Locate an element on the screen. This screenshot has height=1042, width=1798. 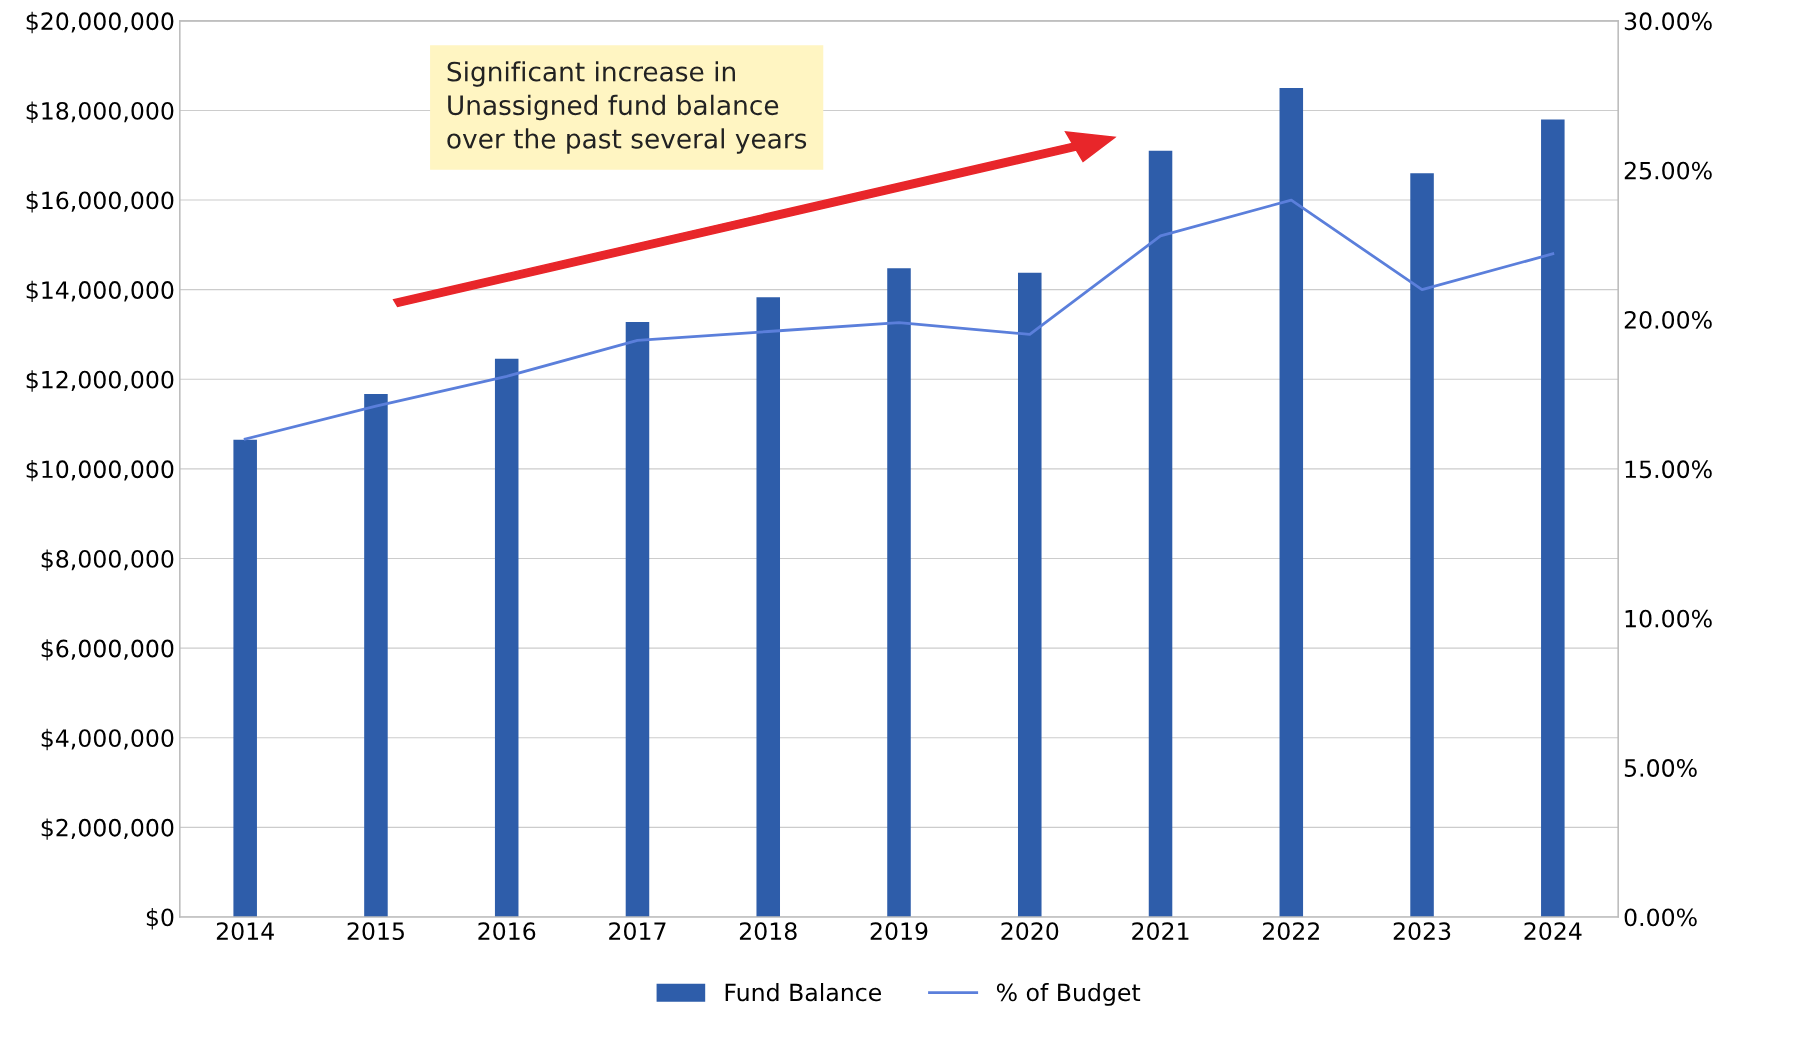
y2-tick-label: 25.00% is located at coordinates (1668, 170).